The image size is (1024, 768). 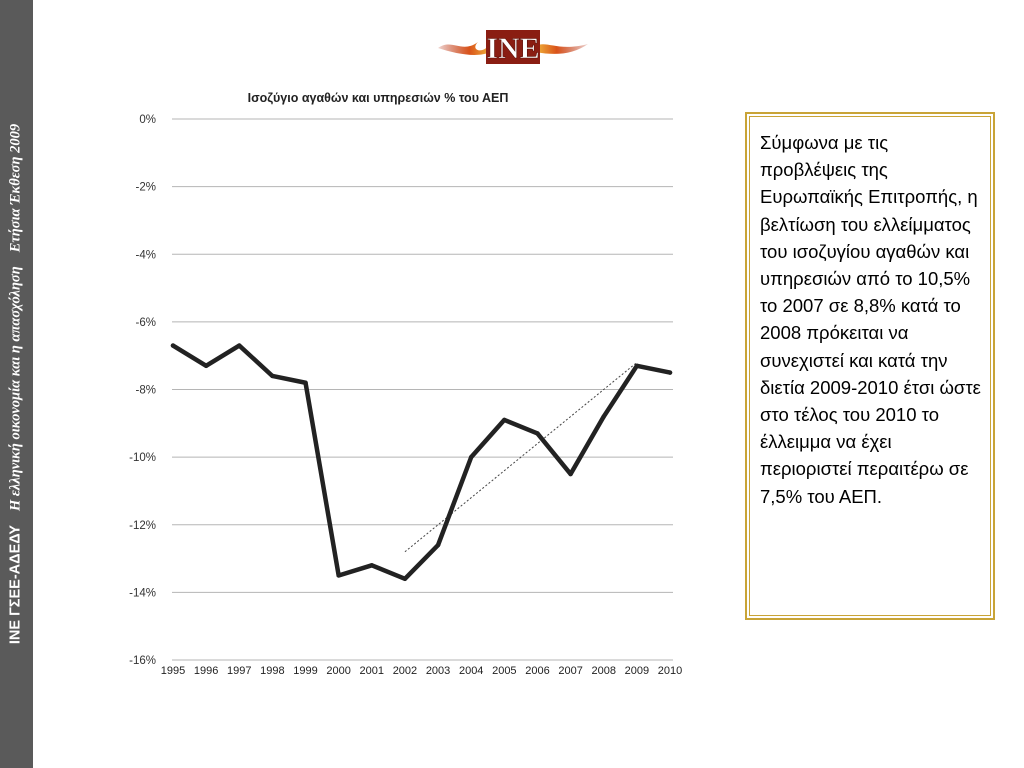 What do you see at coordinates (570, 671) in the screenshot?
I see `x-tick-label: 2007` at bounding box center [570, 671].